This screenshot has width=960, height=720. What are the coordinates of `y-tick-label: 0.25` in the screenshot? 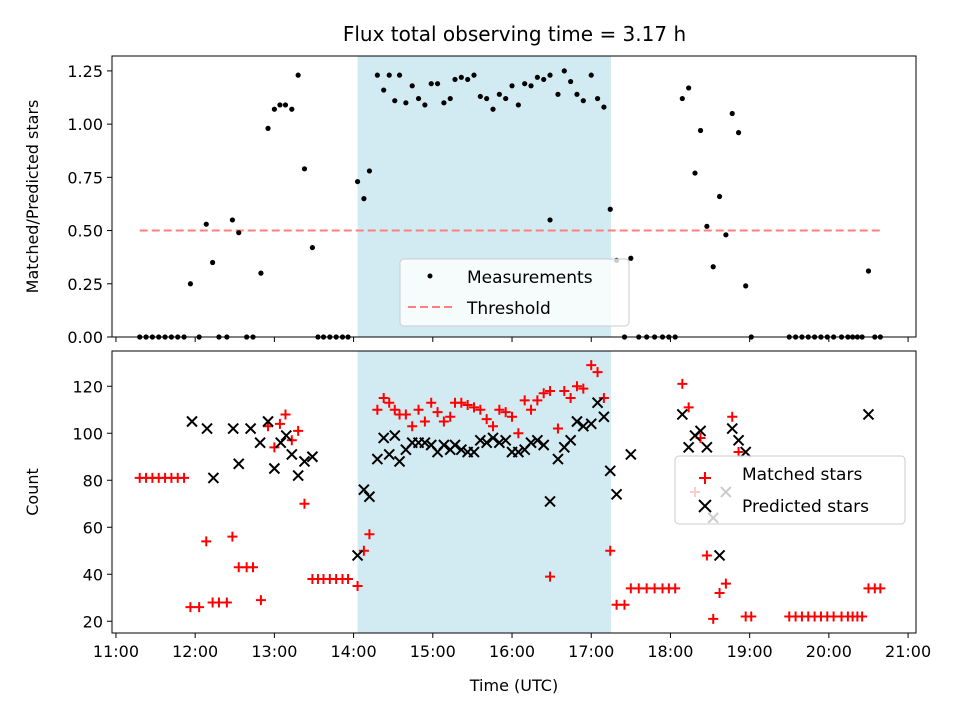 It's located at (85, 284).